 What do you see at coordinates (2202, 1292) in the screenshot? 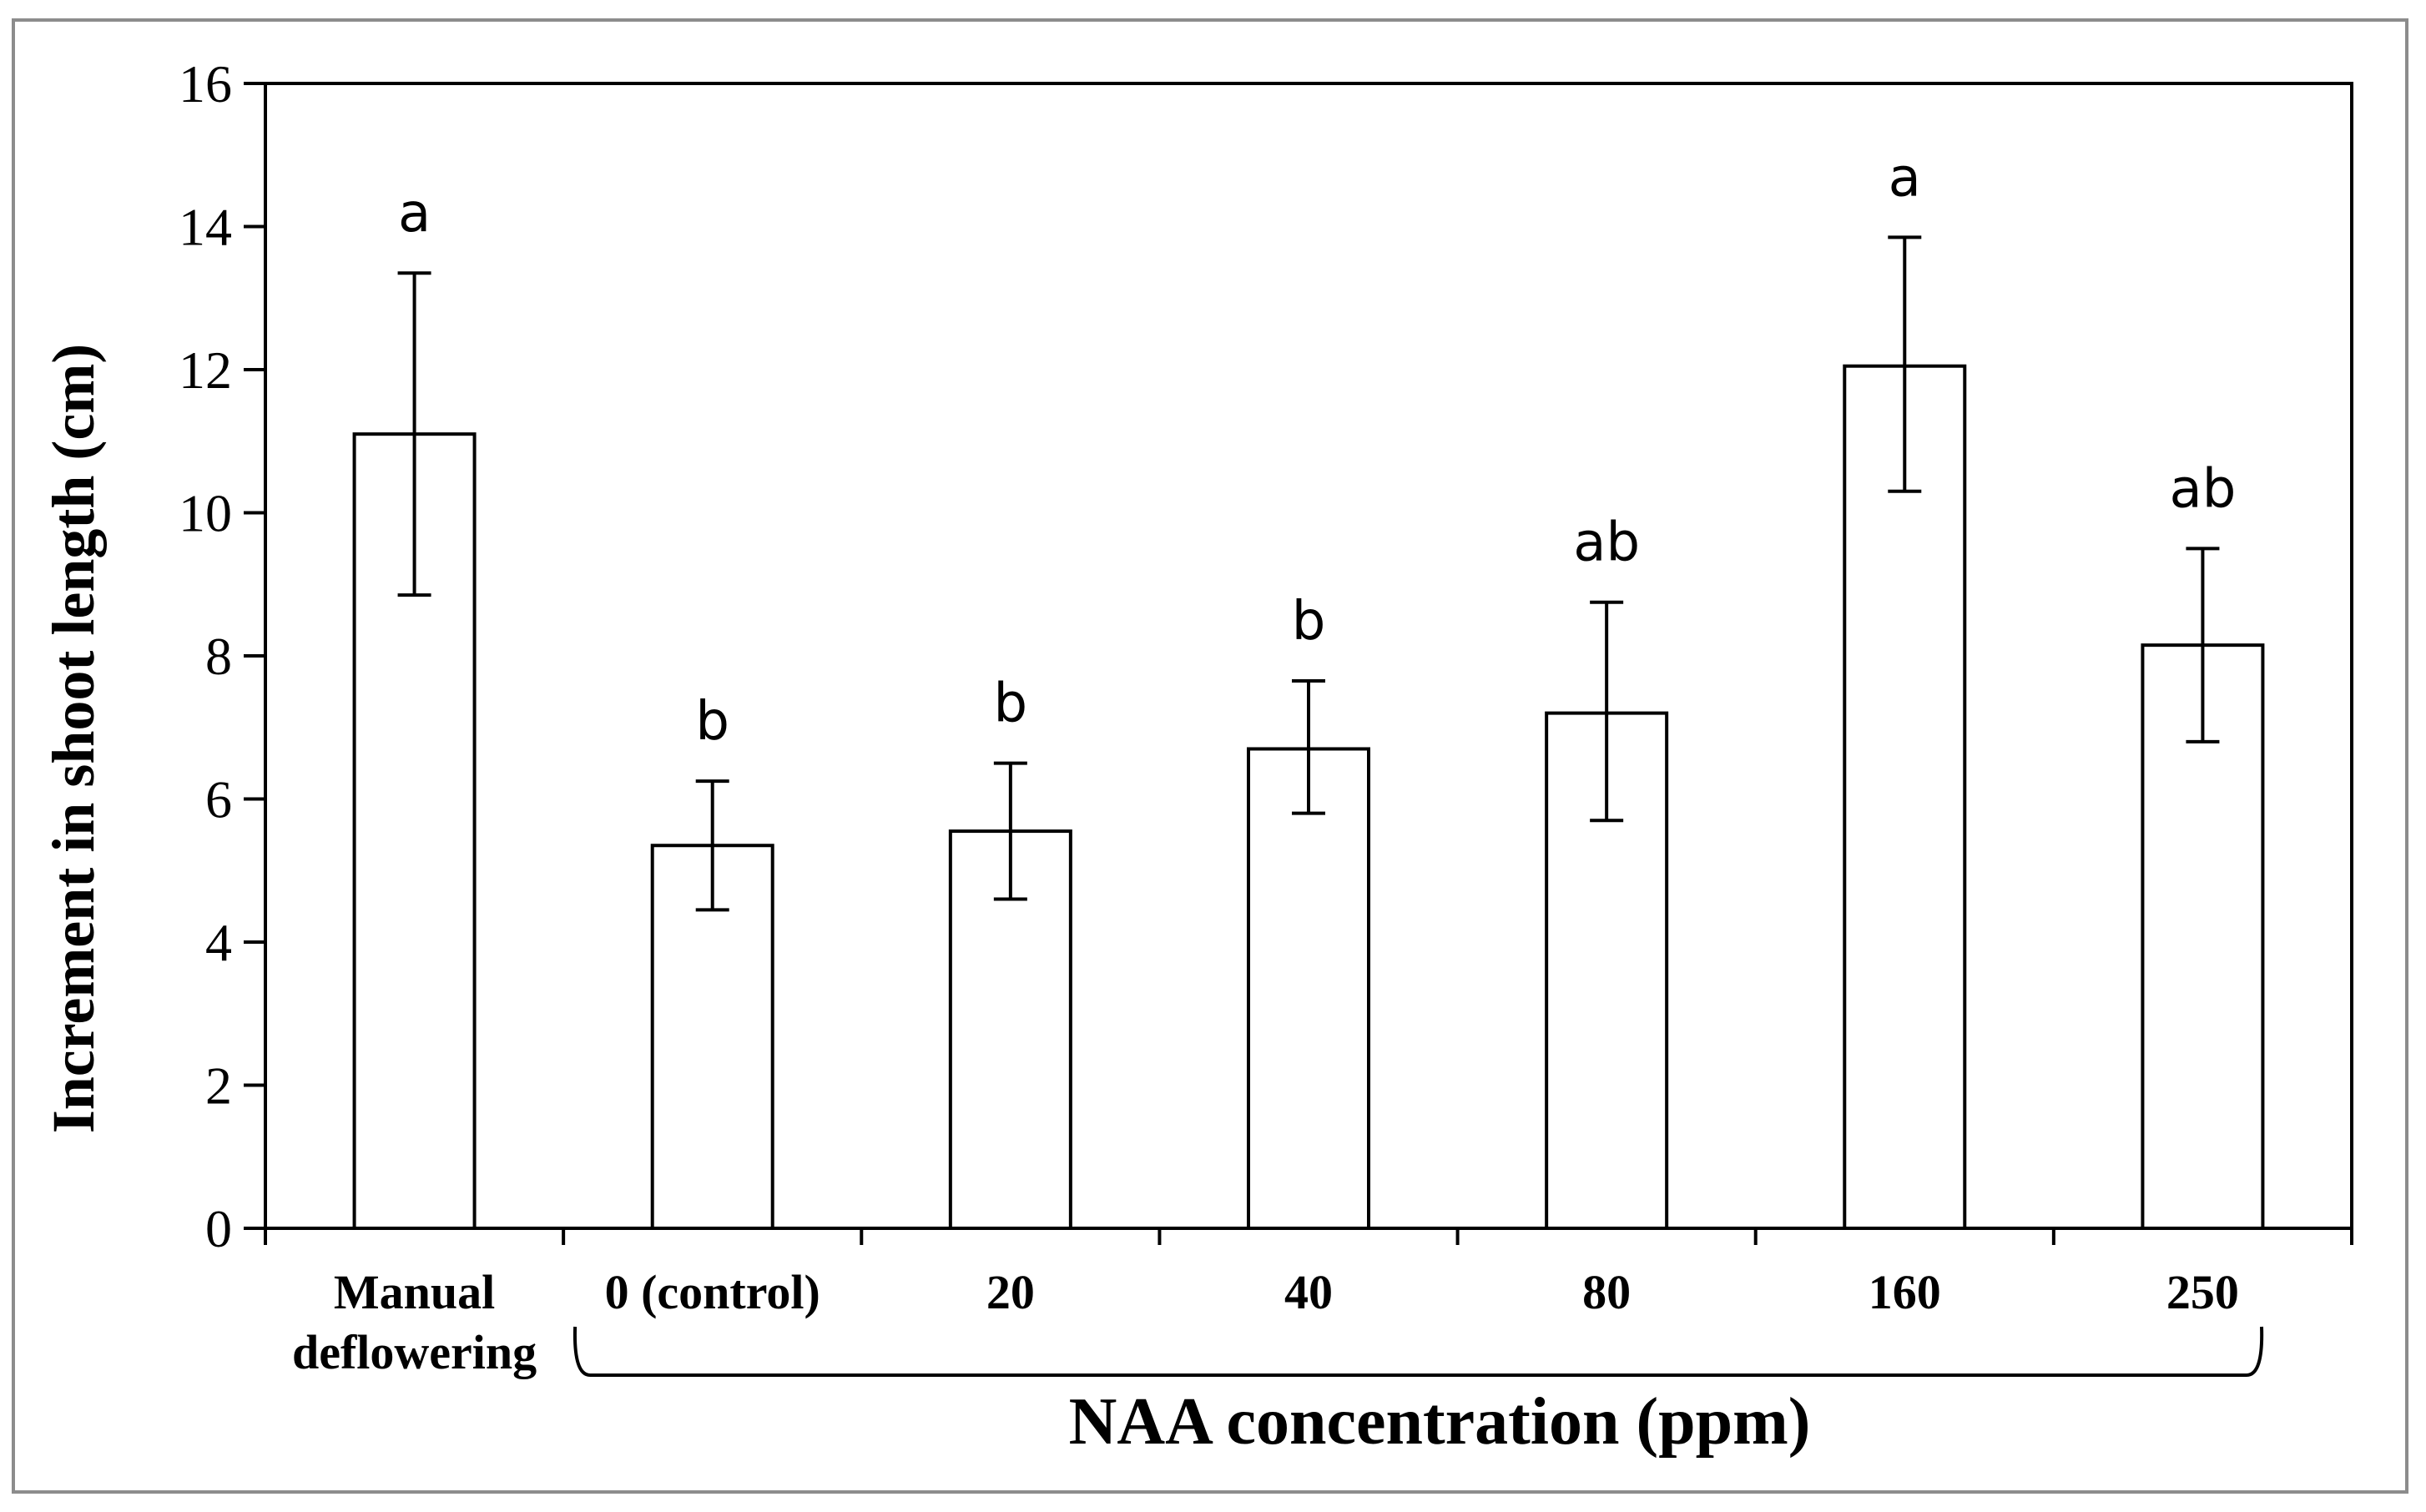
I see `x-tick-label: 250` at bounding box center [2202, 1292].